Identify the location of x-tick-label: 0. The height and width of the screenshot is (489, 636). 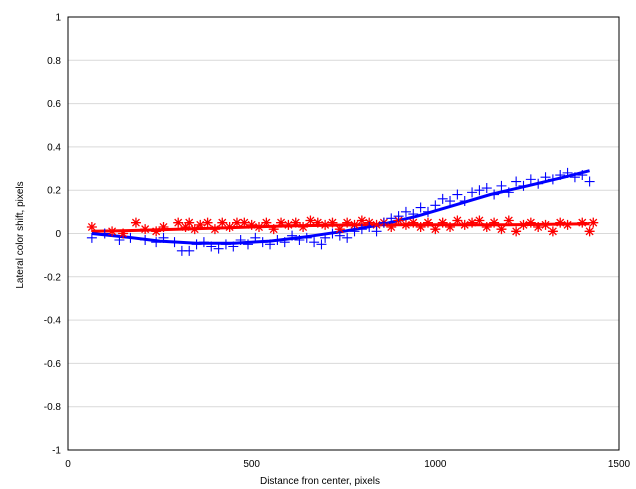
(68, 464).